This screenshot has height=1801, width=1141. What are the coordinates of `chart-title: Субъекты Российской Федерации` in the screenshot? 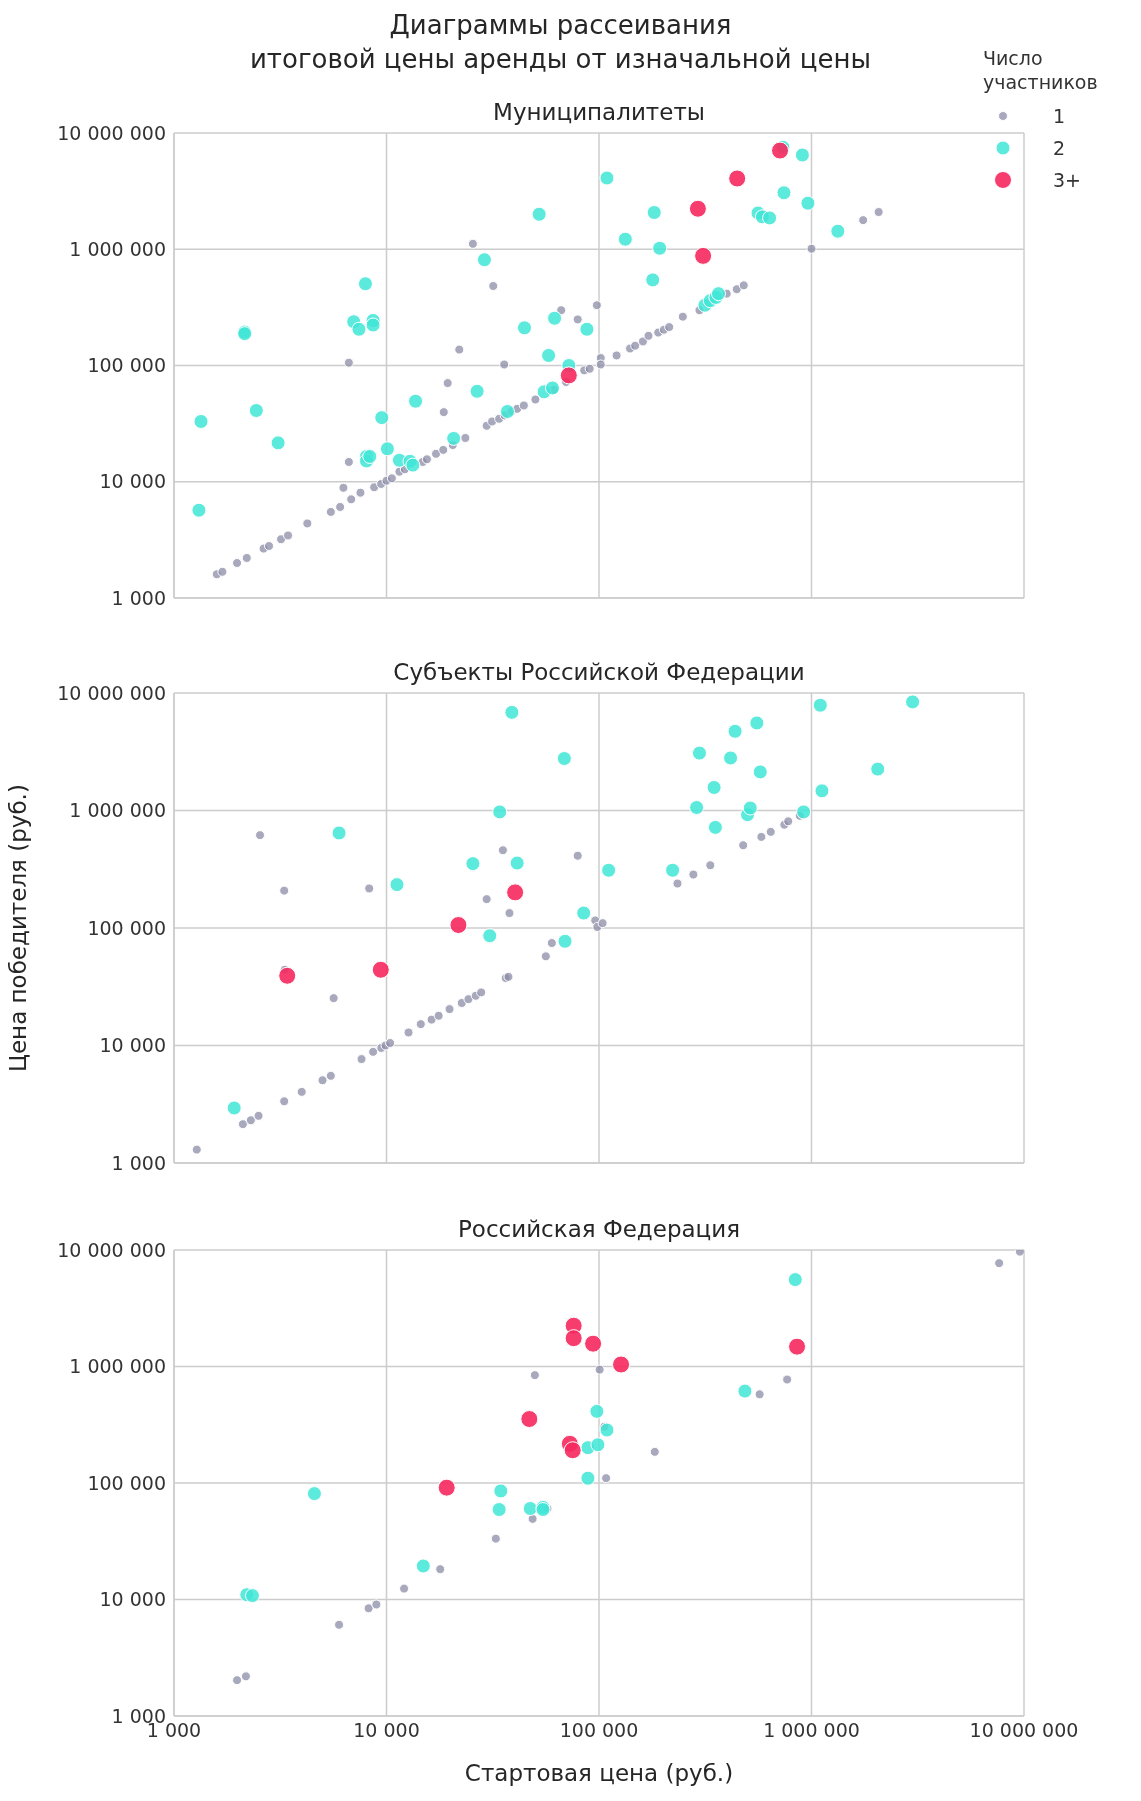 It's located at (599, 672).